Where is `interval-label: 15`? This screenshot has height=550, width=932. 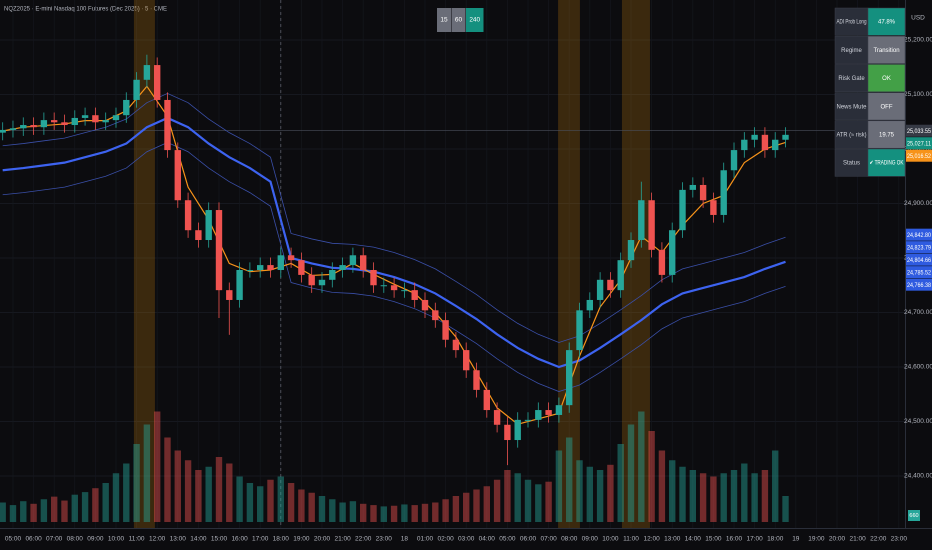
interval-label: 15 is located at coordinates (444, 20).